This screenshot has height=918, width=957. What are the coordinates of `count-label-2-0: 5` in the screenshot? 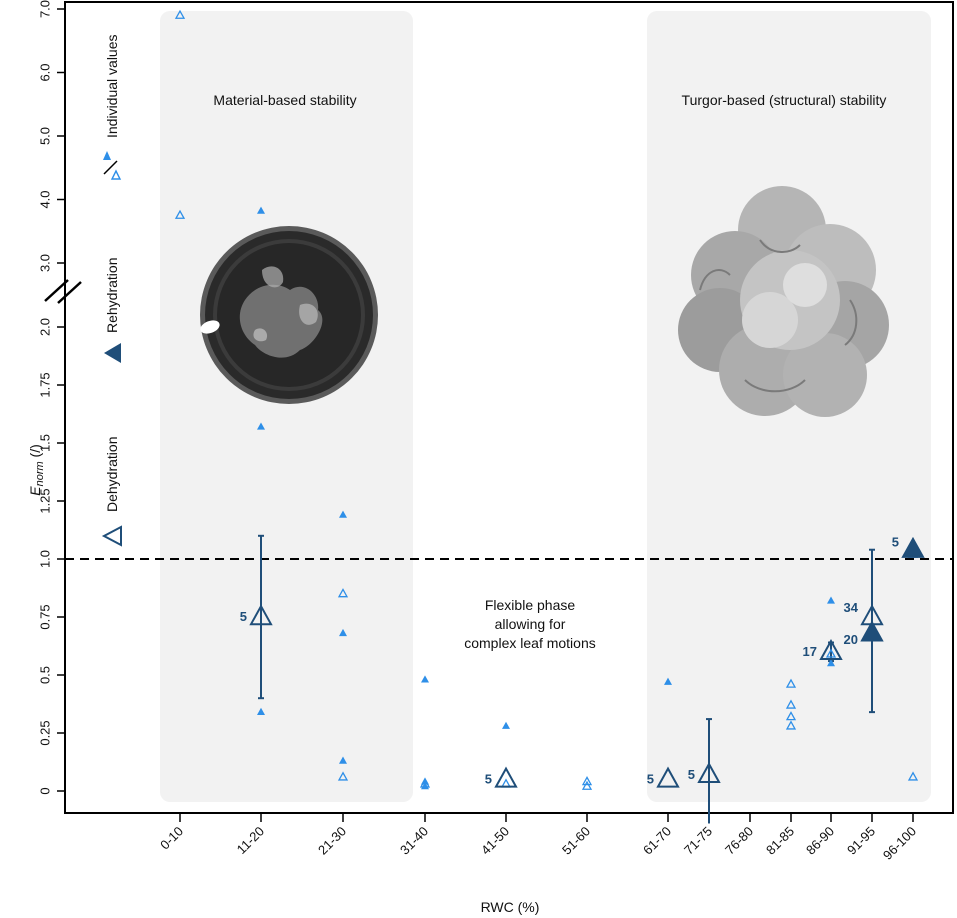 It's located at (243, 616).